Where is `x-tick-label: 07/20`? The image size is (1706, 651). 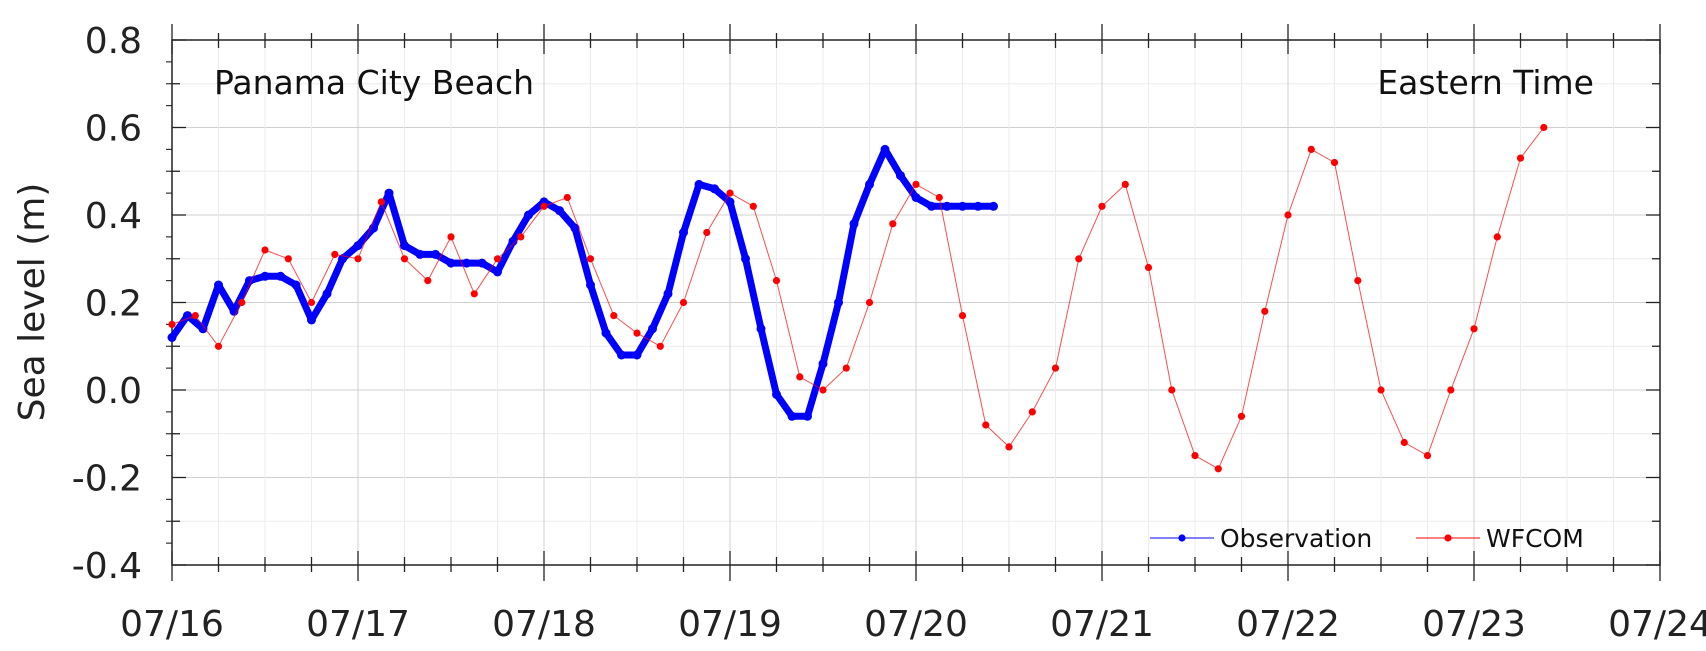
x-tick-label: 07/20 is located at coordinates (916, 624).